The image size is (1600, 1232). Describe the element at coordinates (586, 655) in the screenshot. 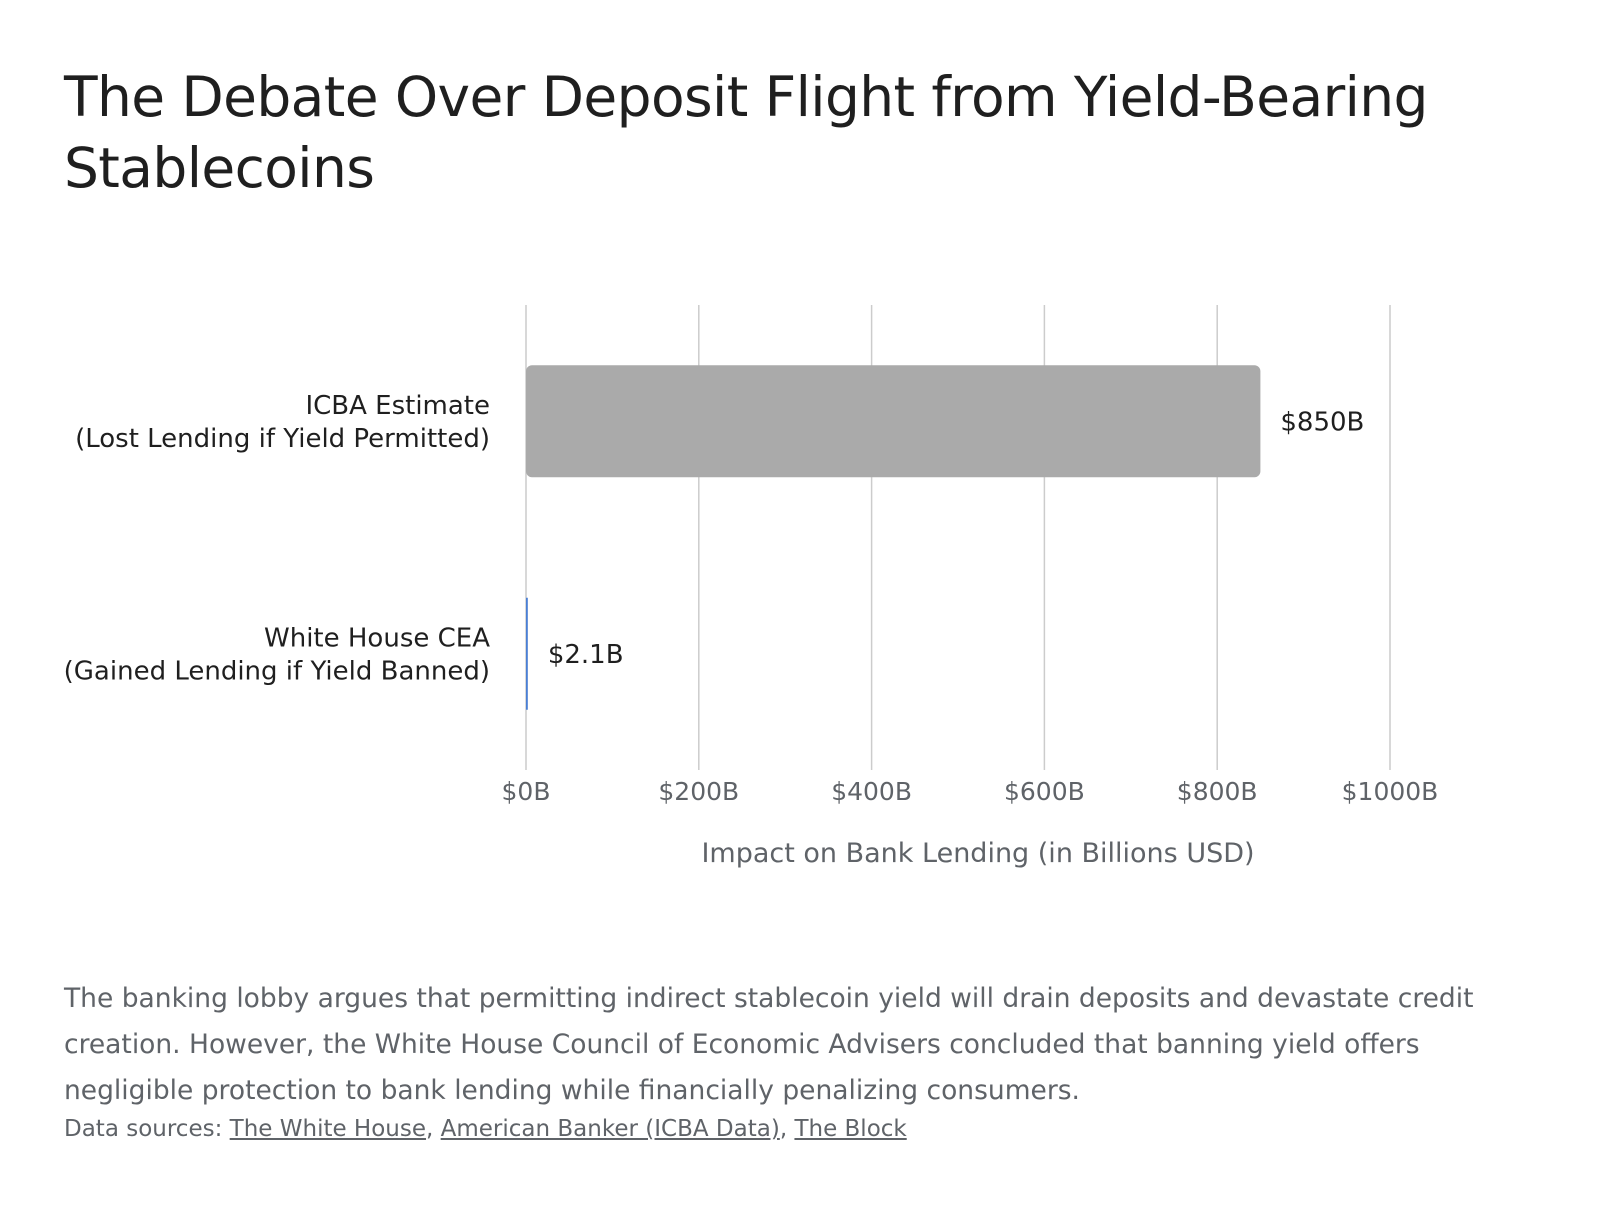

I see `value-label: $2.1B` at that location.